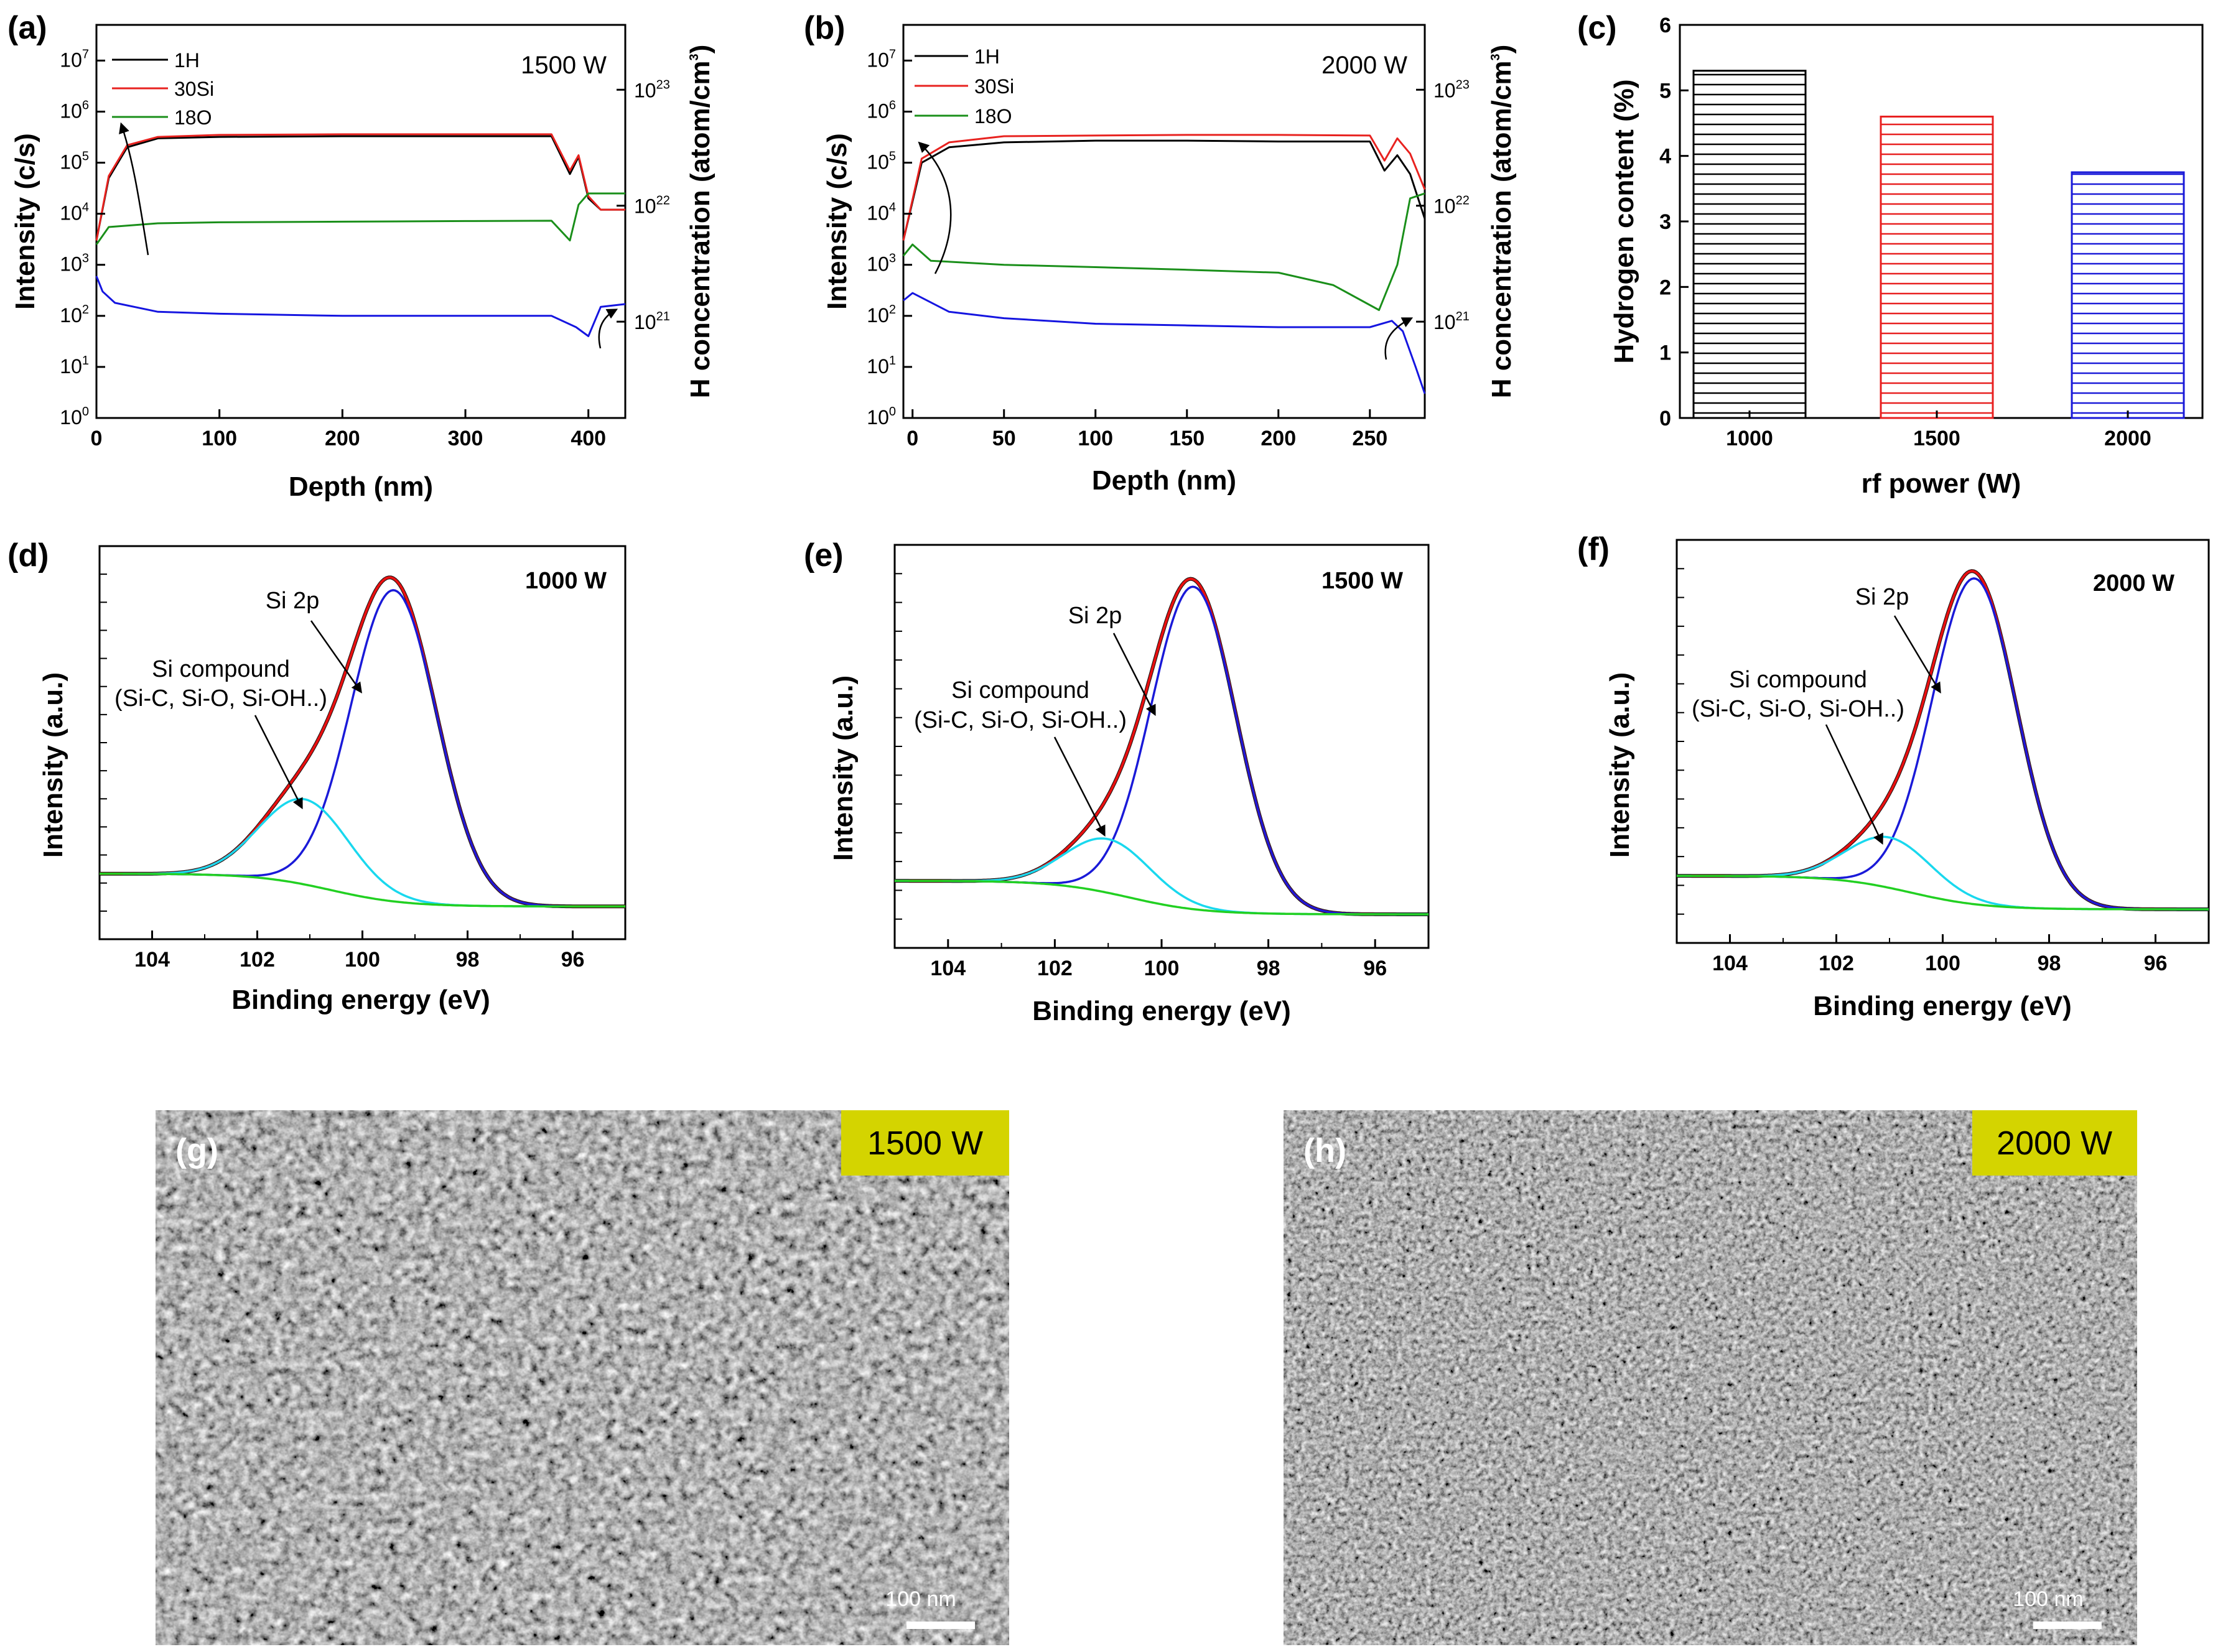 This screenshot has width=2223, height=1652. I want to click on legend-label-18o-a: 18O, so click(193, 117).